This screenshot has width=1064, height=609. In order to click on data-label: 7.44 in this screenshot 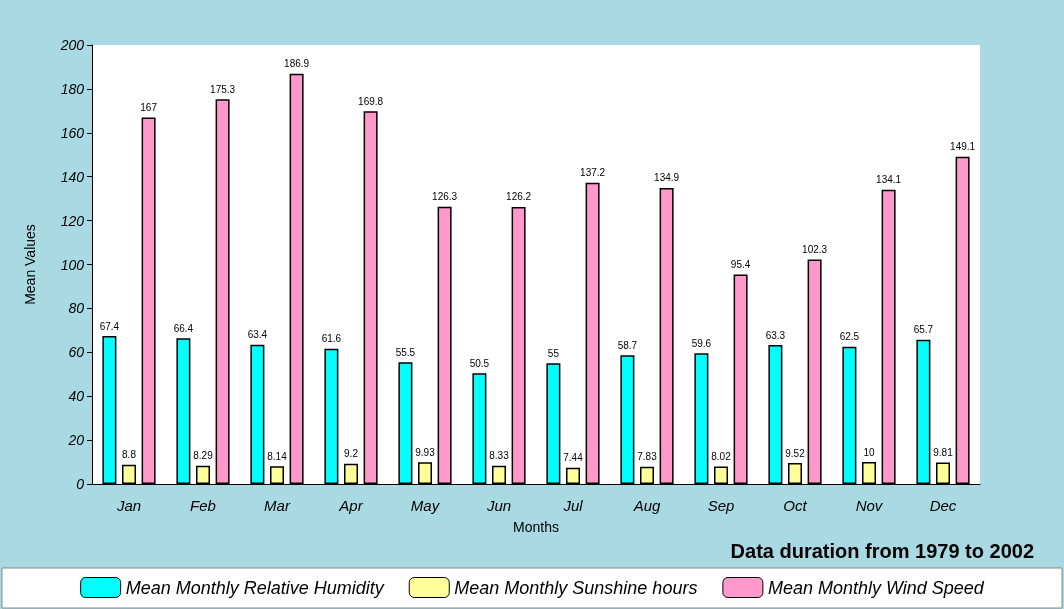, I will do `click(573, 458)`.